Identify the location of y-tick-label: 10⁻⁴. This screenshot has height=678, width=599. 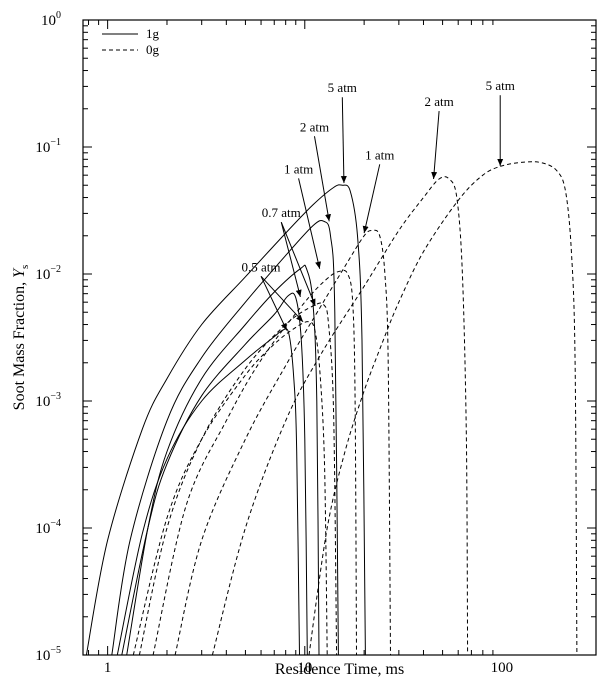
(48, 527).